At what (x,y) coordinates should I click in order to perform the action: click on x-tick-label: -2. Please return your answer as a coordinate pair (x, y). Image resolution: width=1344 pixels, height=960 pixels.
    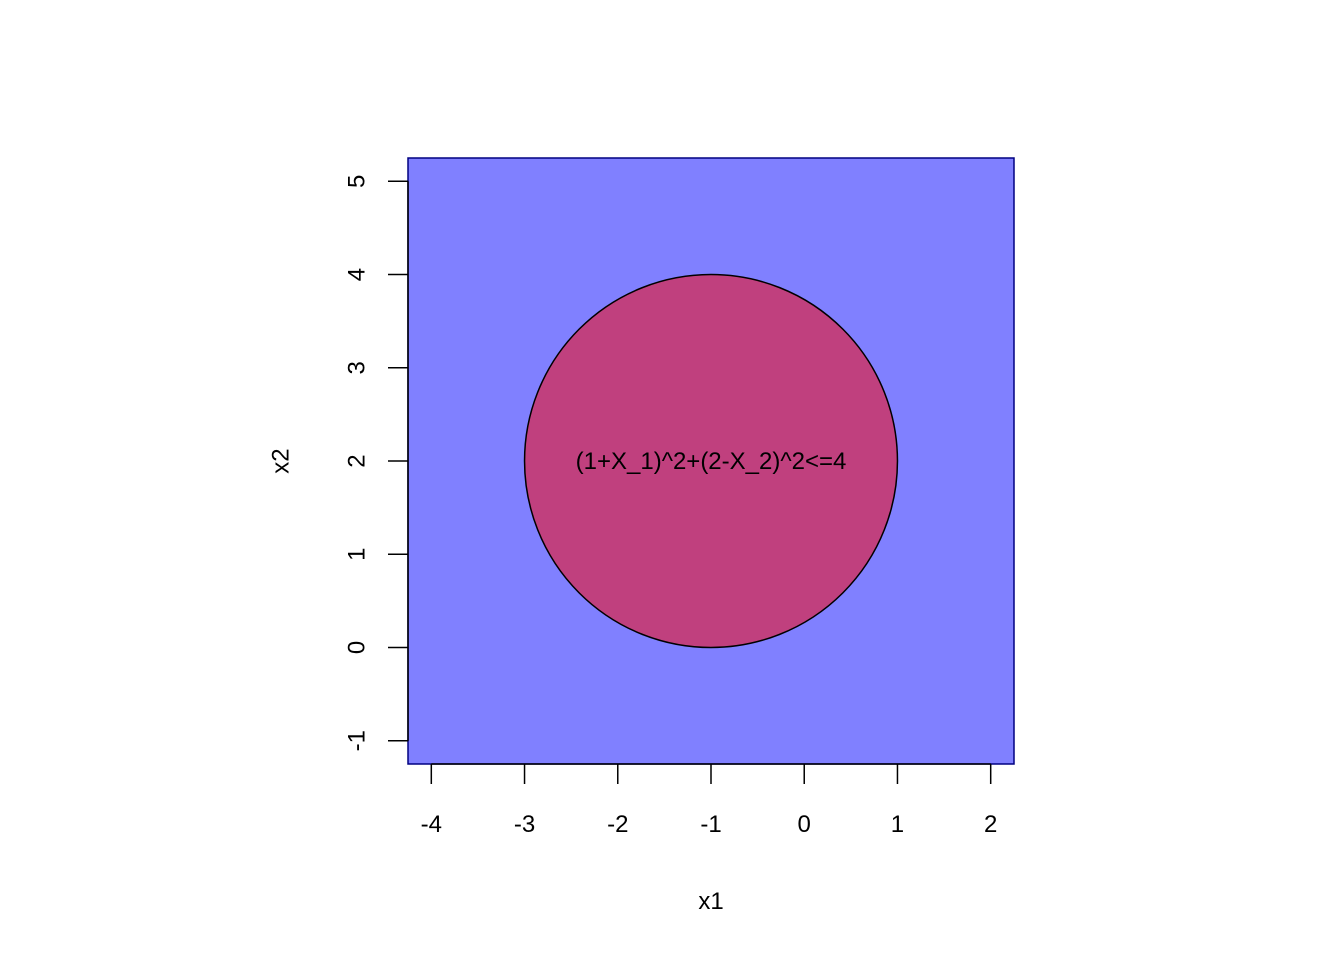
    Looking at the image, I should click on (617, 824).